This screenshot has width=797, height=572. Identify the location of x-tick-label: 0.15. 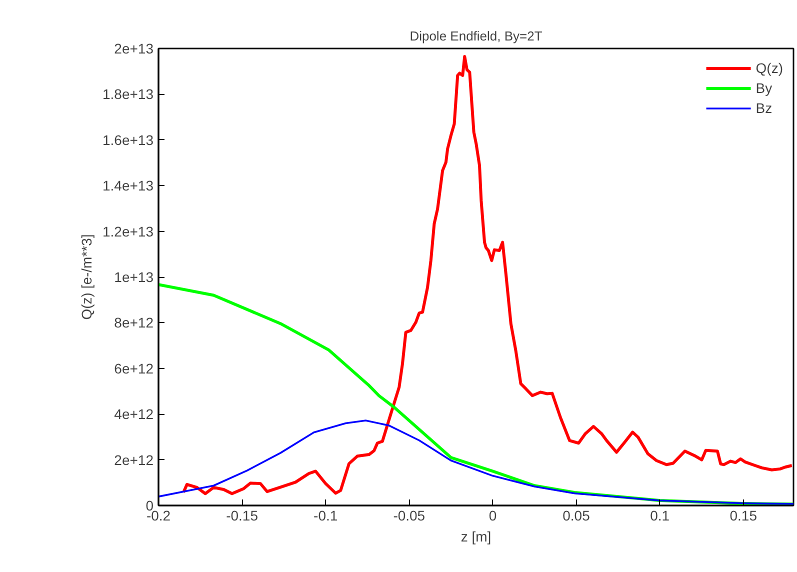
(744, 516).